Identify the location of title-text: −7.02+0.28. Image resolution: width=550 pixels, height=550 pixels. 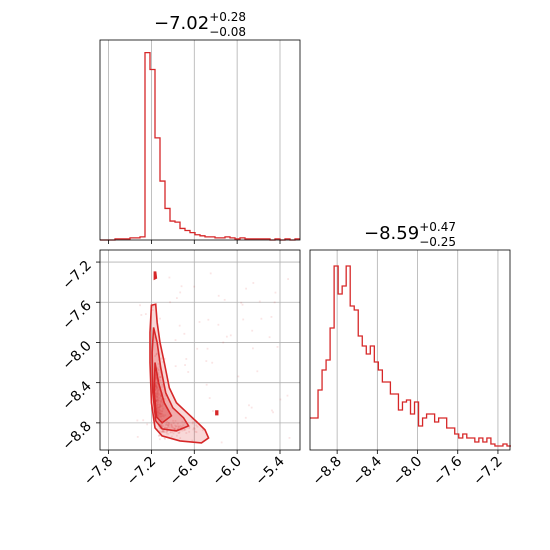
(200, 22).